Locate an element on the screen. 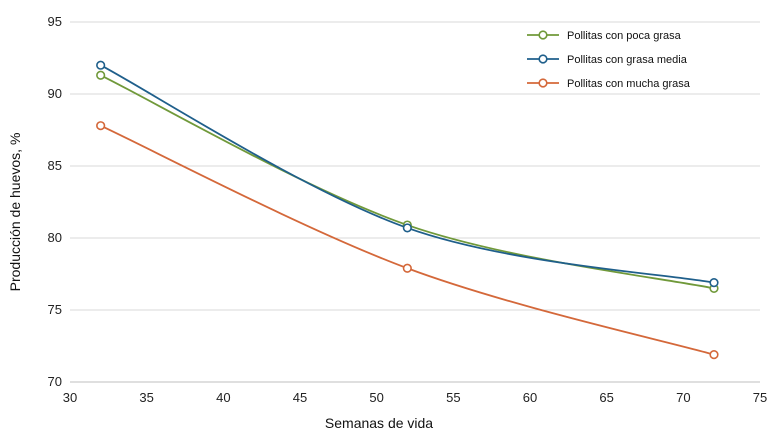 This screenshot has width=775, height=443. x-tick-label: 35 is located at coordinates (146, 397).